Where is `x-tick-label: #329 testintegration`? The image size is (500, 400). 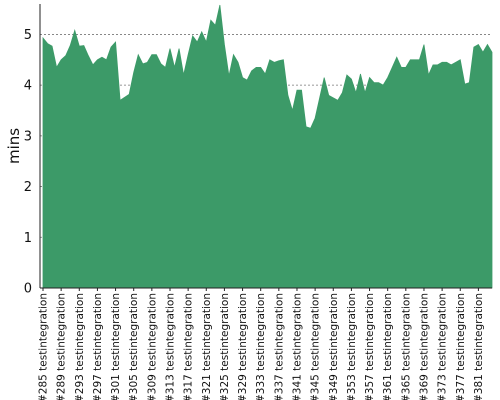
x-tick-label: #329 testintegration is located at coordinates (243, 346).